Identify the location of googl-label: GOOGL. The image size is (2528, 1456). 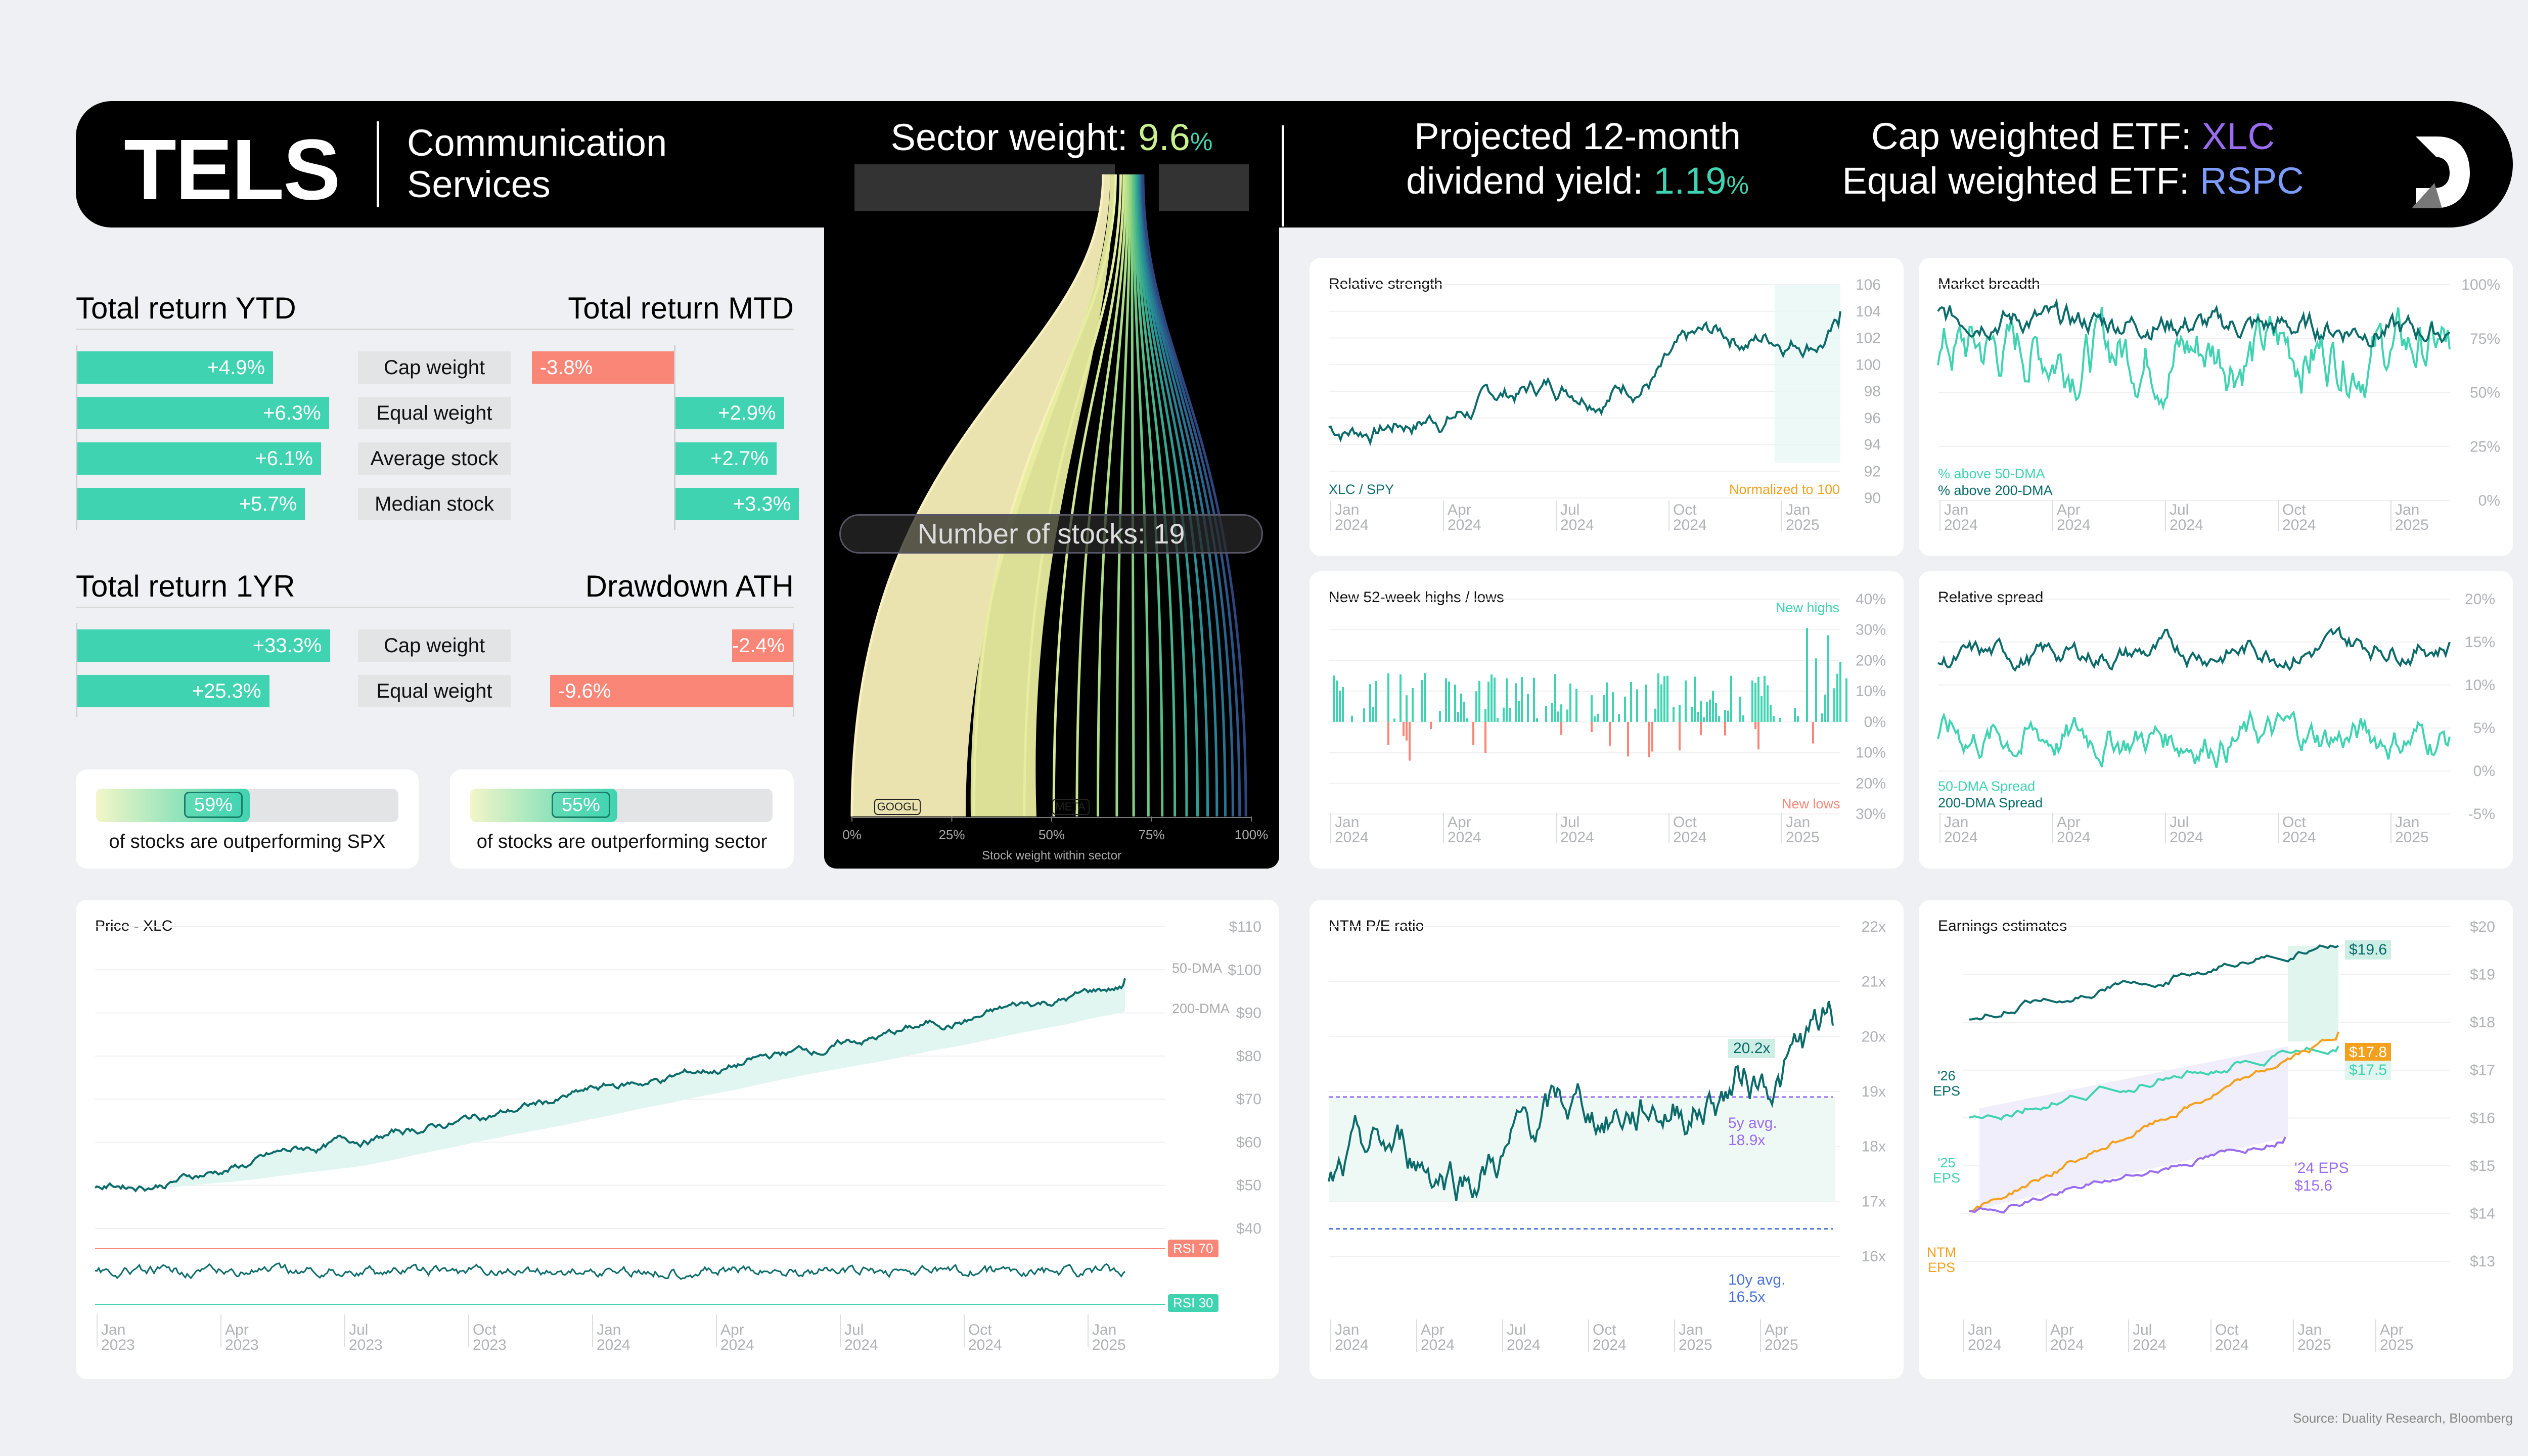
(898, 806).